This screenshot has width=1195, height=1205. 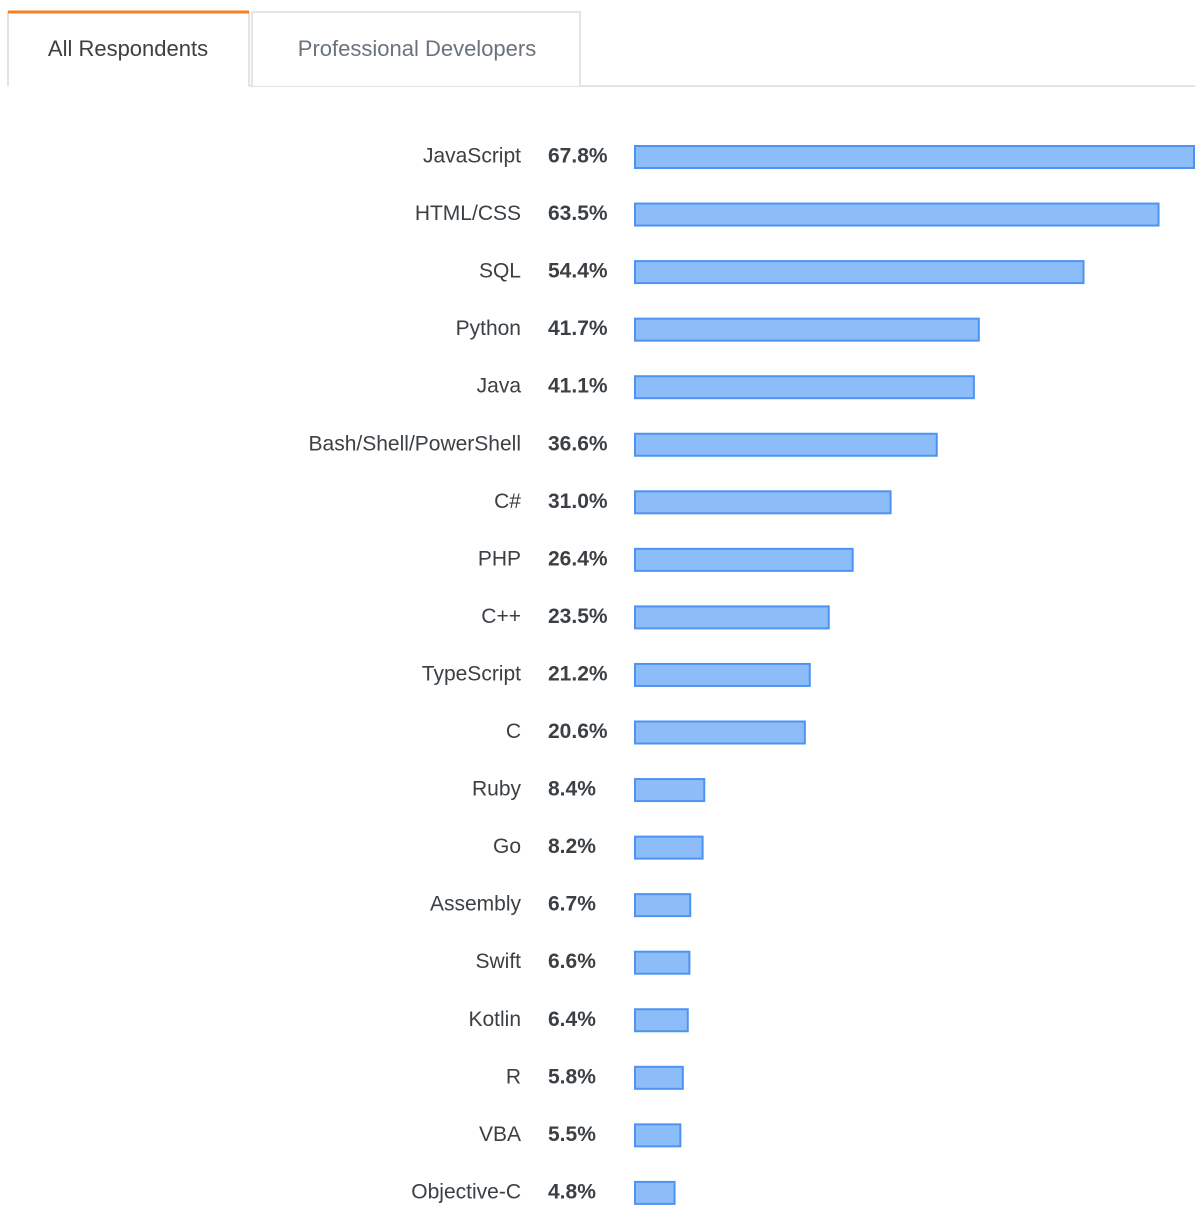 What do you see at coordinates (476, 904) in the screenshot?
I see `category-label: Assembly` at bounding box center [476, 904].